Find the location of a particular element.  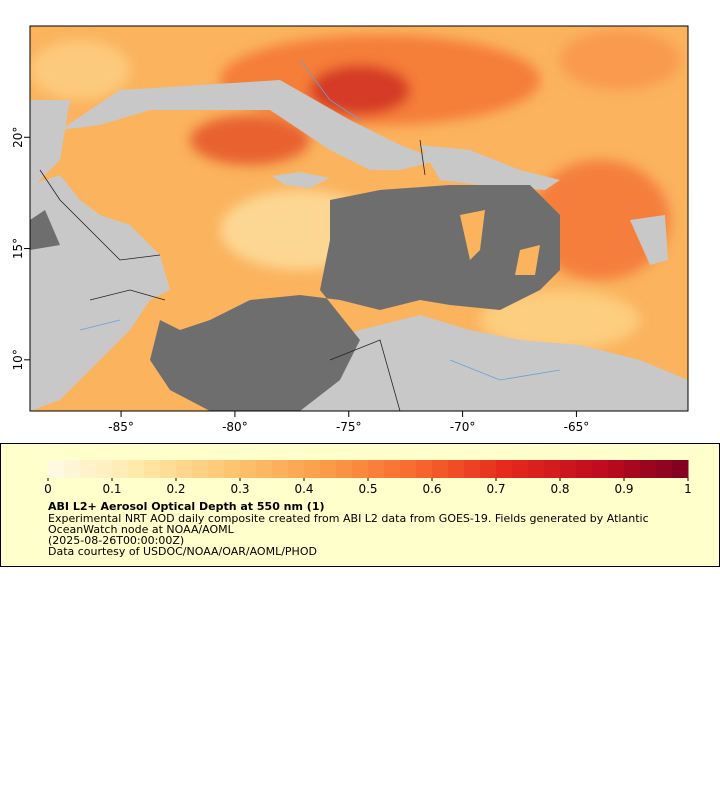

y-tick-label: 15° is located at coordinates (18, 248).